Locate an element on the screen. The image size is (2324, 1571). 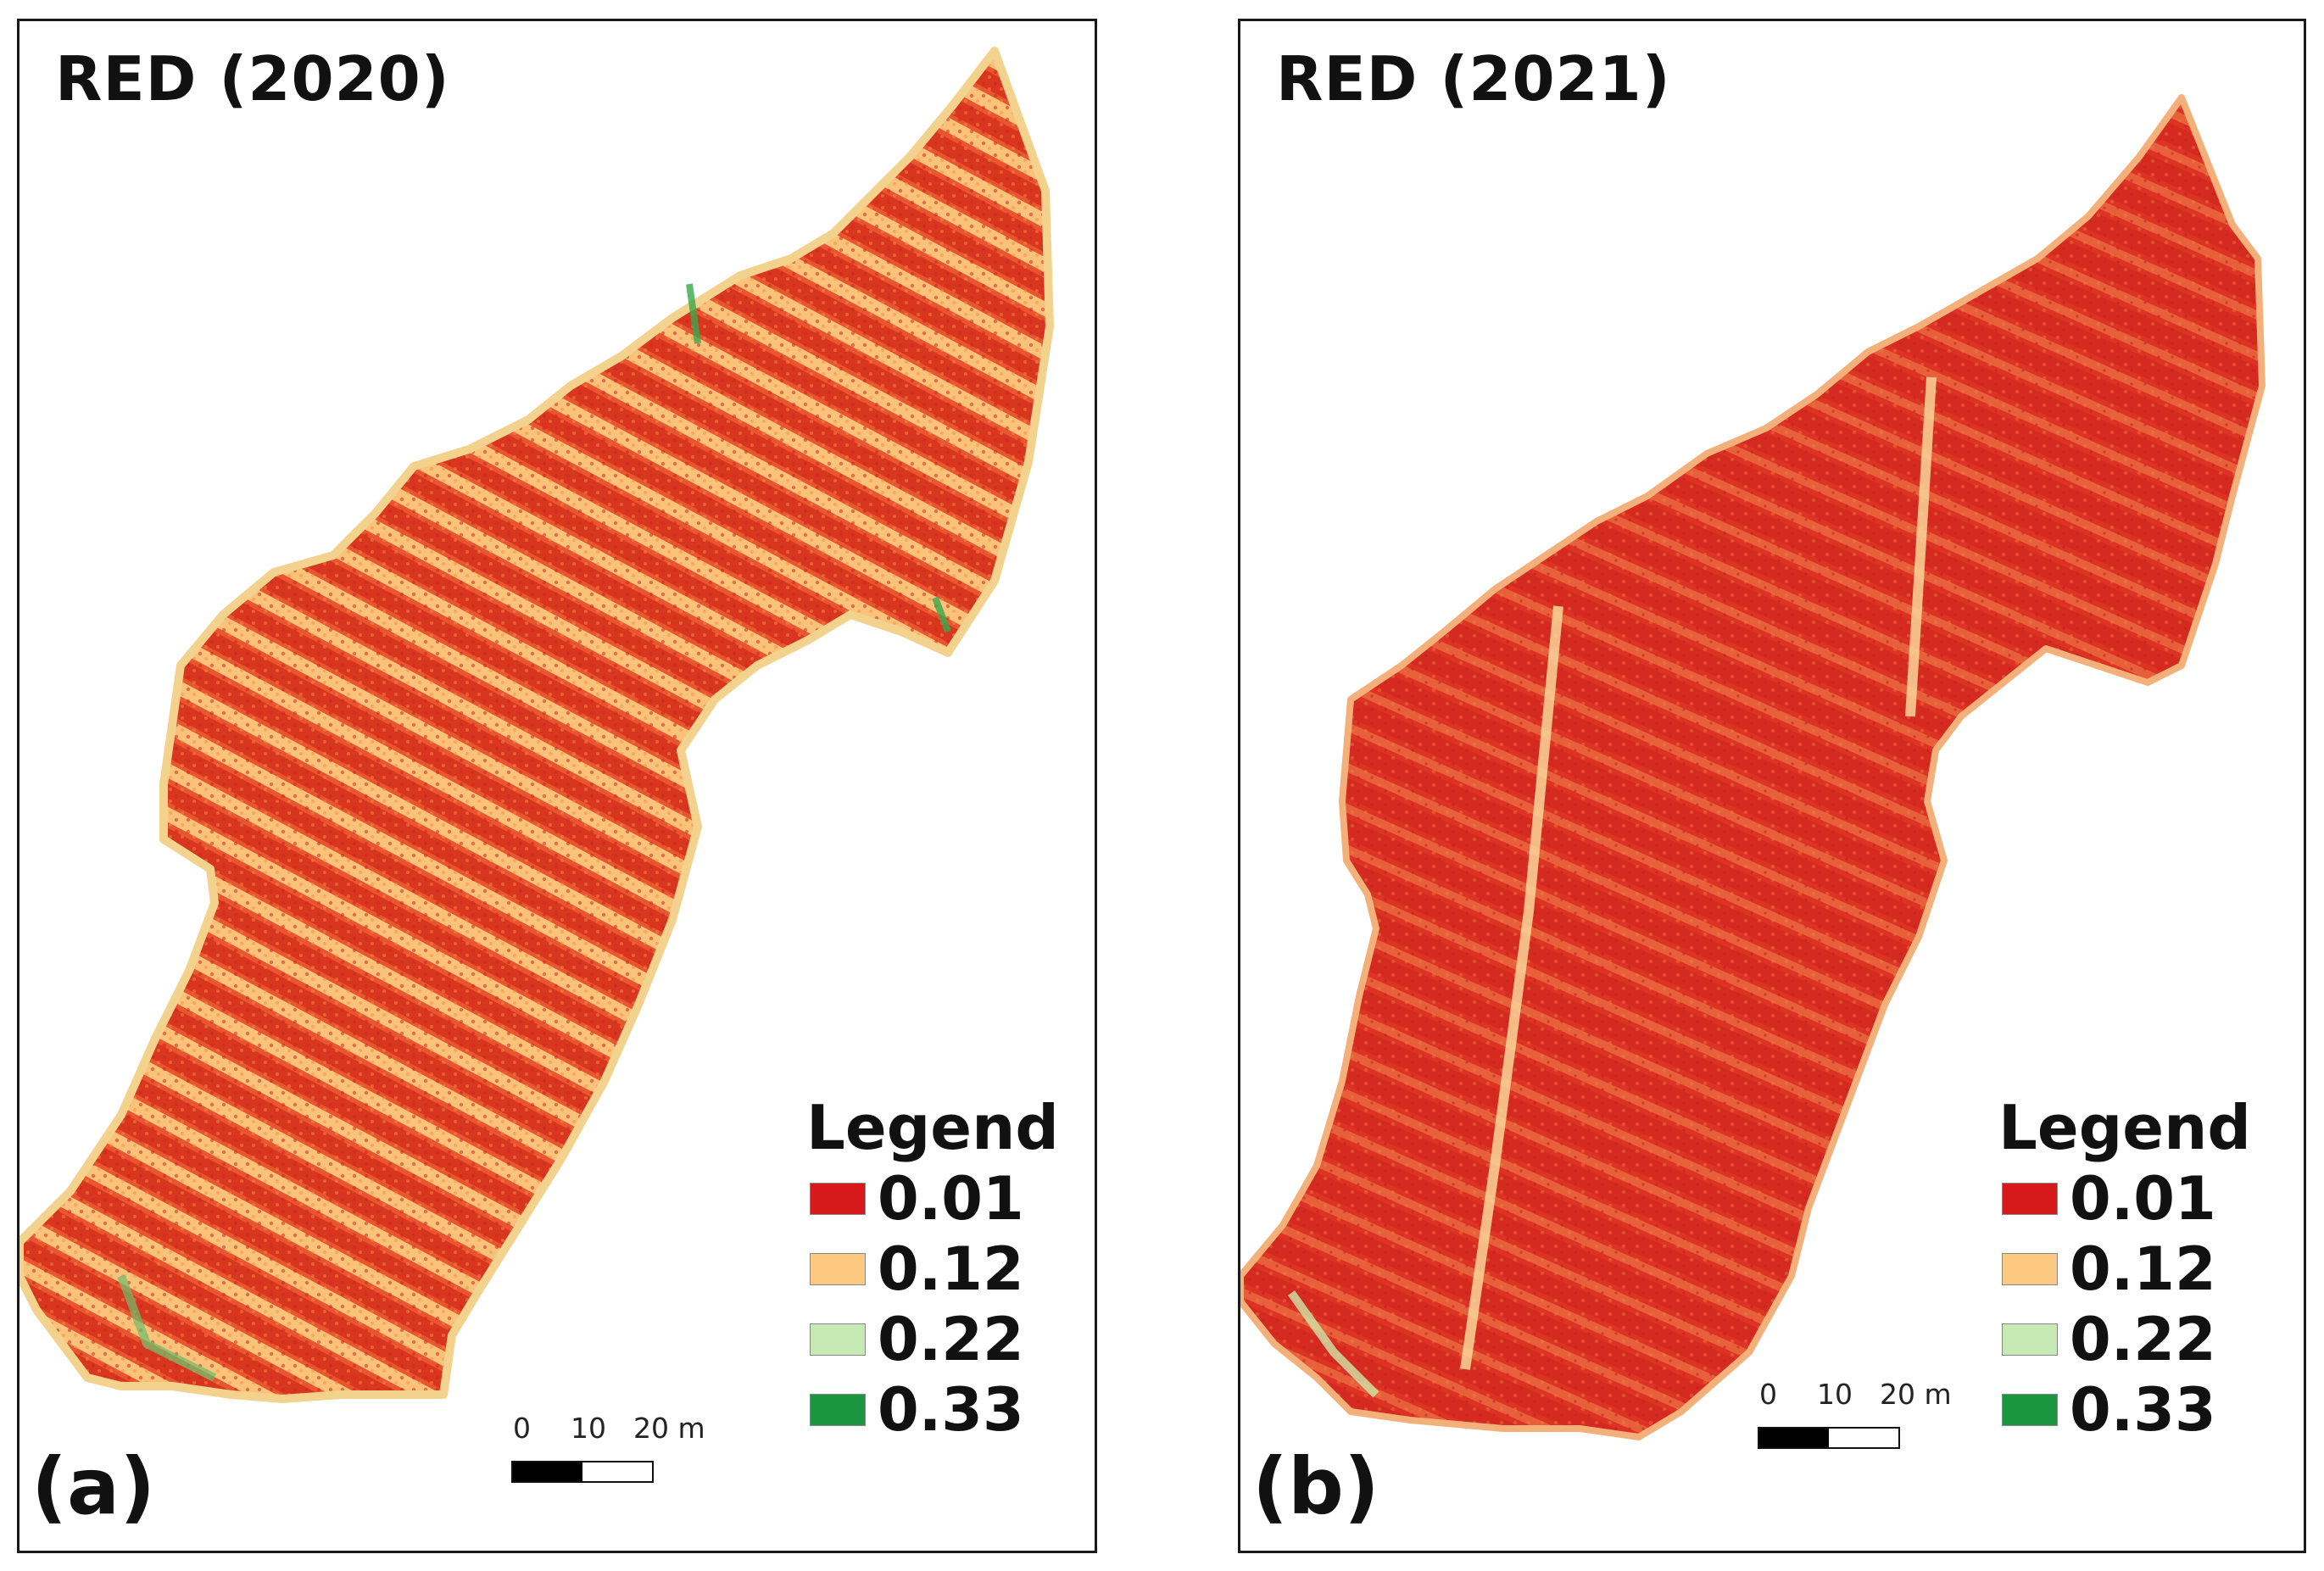
panel-title: RED (2020) is located at coordinates (253, 78).